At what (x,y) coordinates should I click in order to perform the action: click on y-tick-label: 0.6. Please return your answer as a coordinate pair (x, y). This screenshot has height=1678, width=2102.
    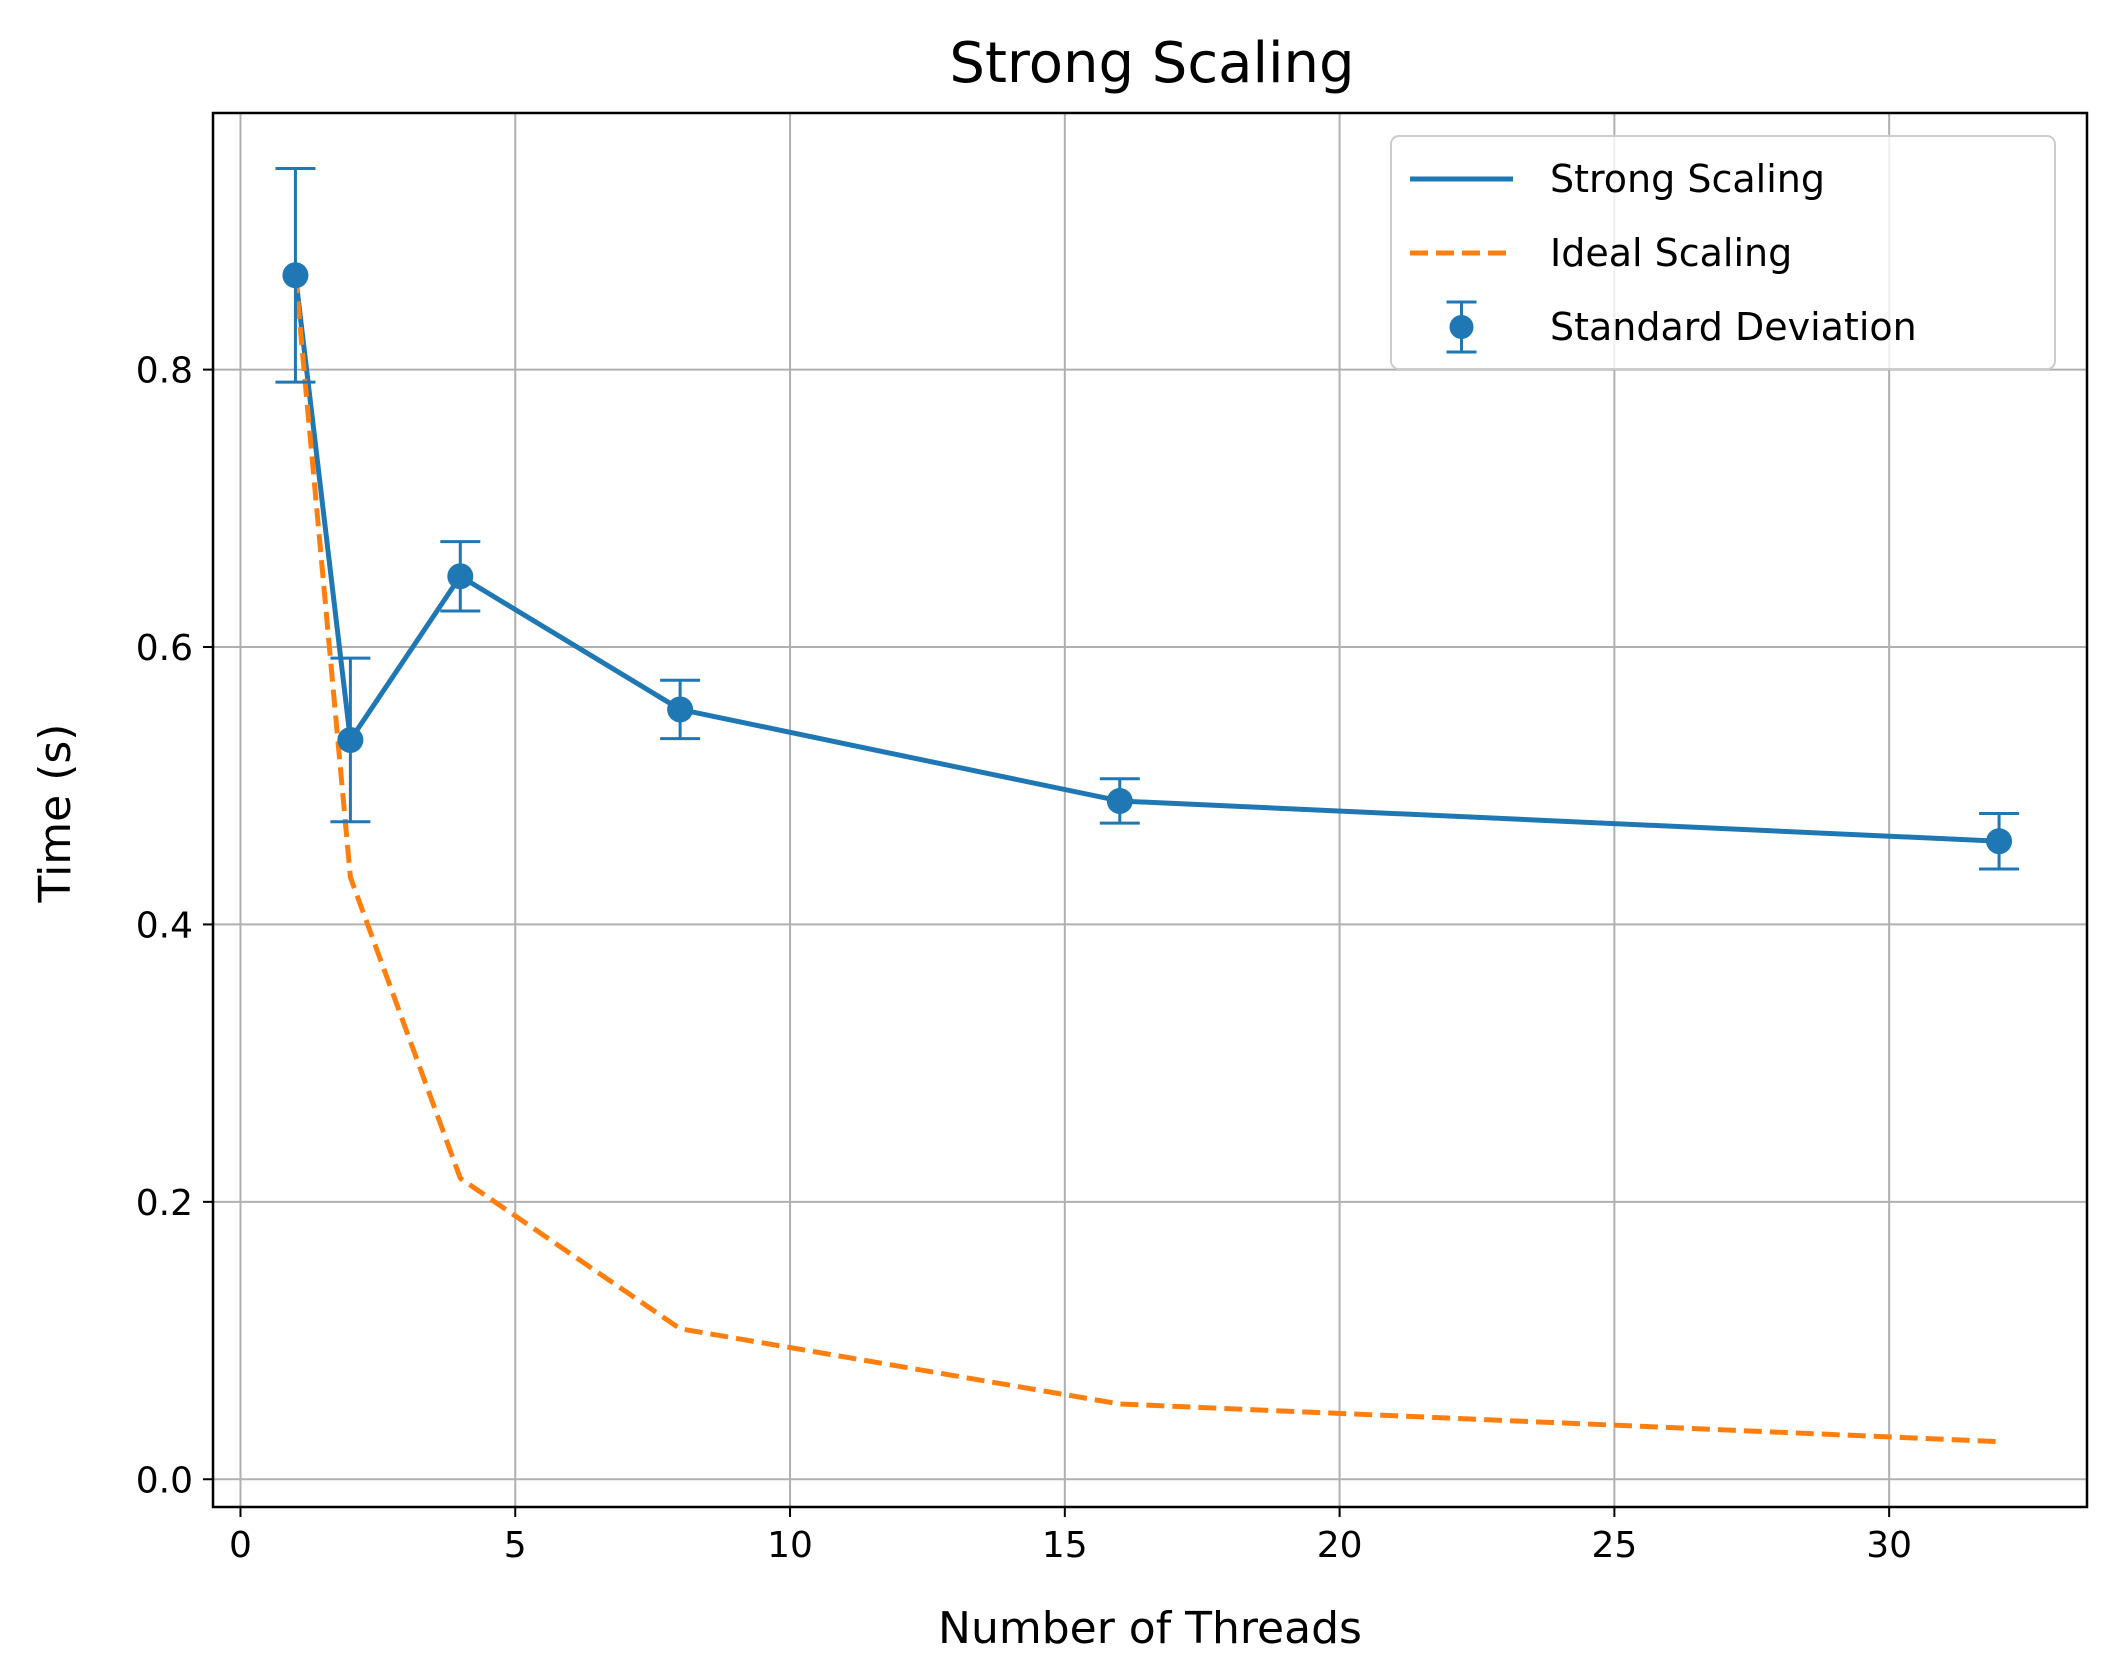
    Looking at the image, I should click on (164, 648).